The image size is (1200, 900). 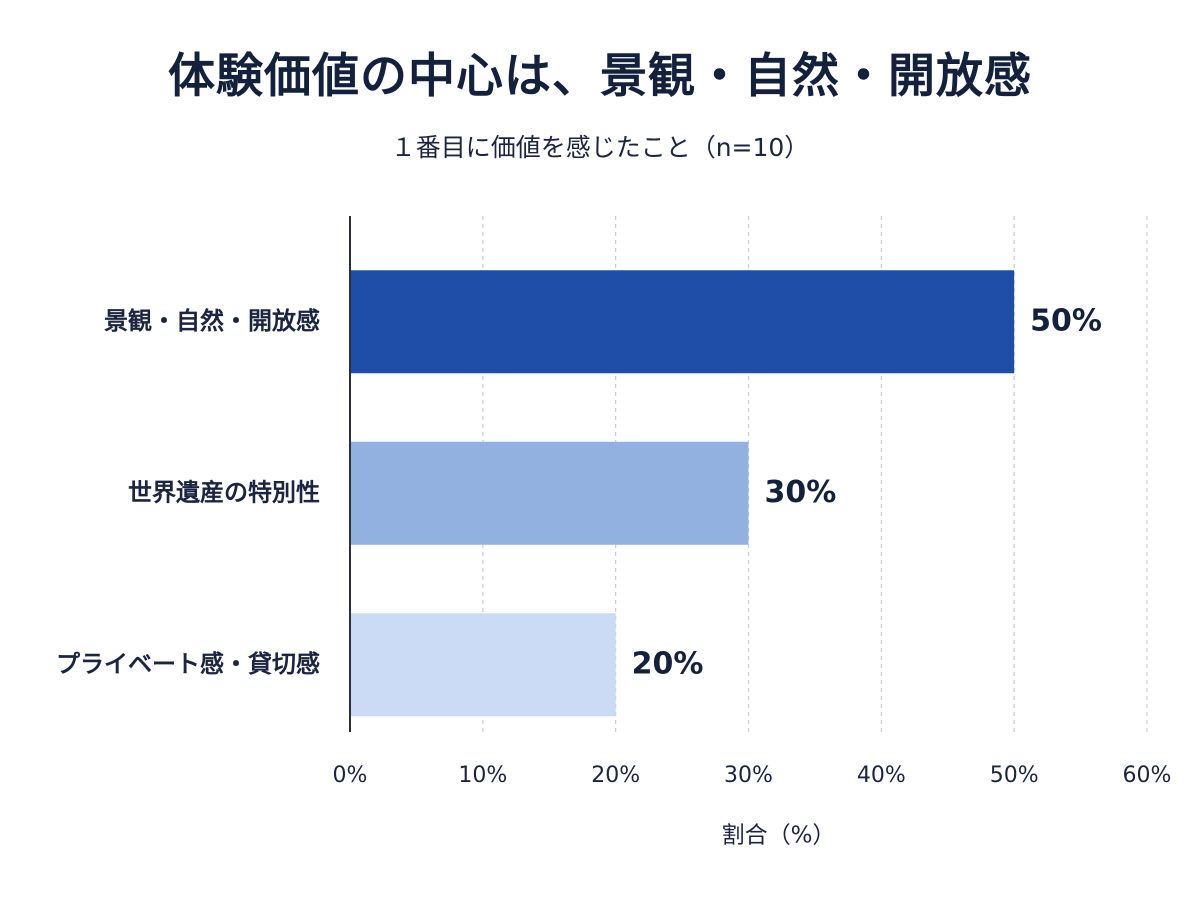 I want to click on value-label: 20%, so click(x=668, y=663).